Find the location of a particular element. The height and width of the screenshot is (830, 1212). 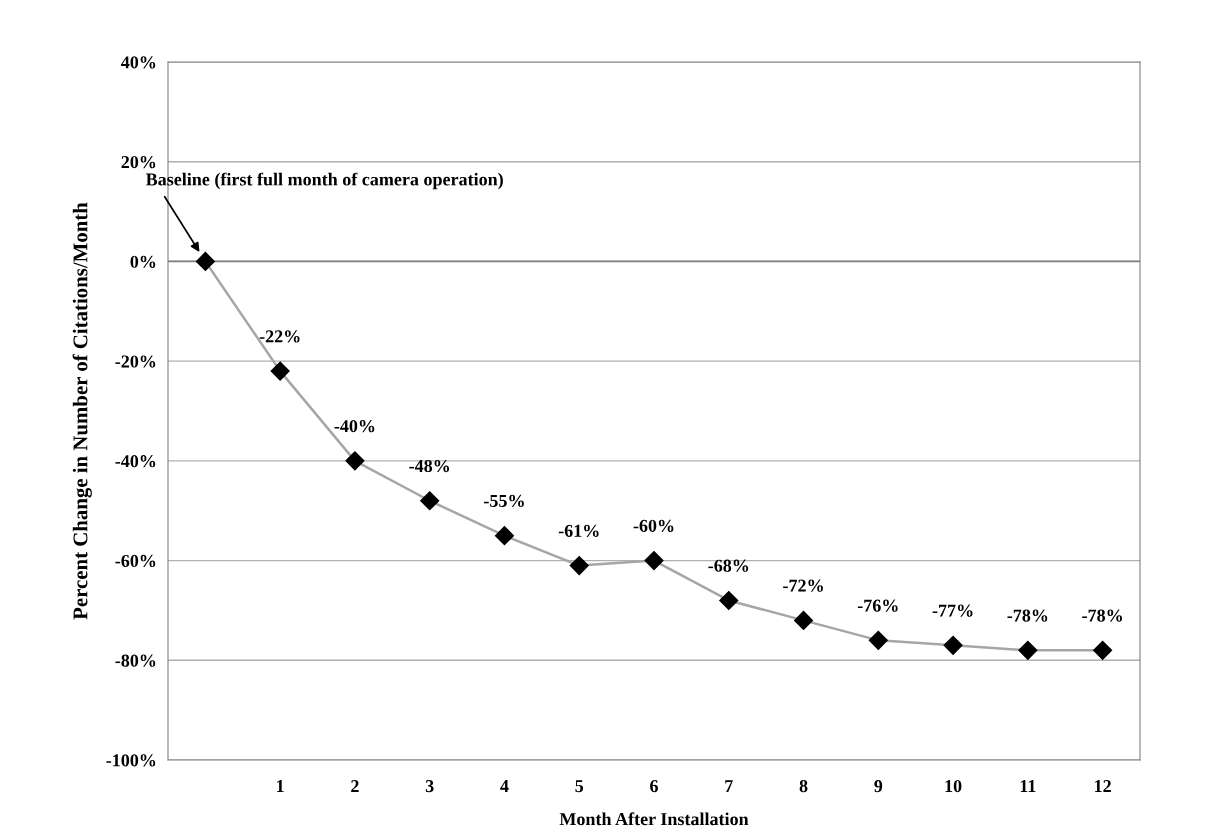

x-tick-label: 11 is located at coordinates (1028, 786).